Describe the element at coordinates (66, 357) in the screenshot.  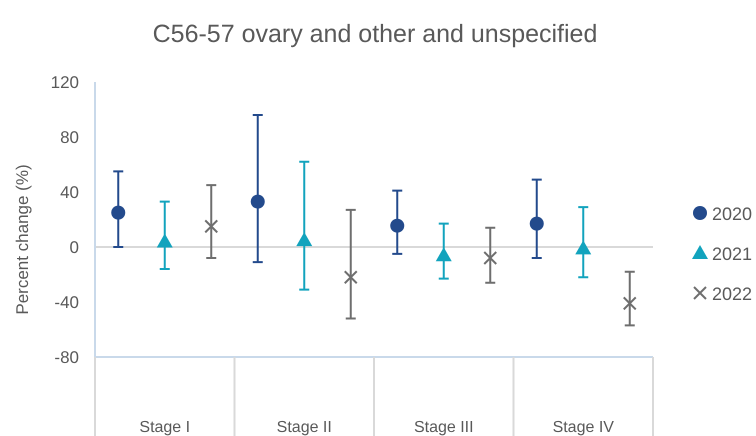
I see `y-tick-label: -80` at that location.